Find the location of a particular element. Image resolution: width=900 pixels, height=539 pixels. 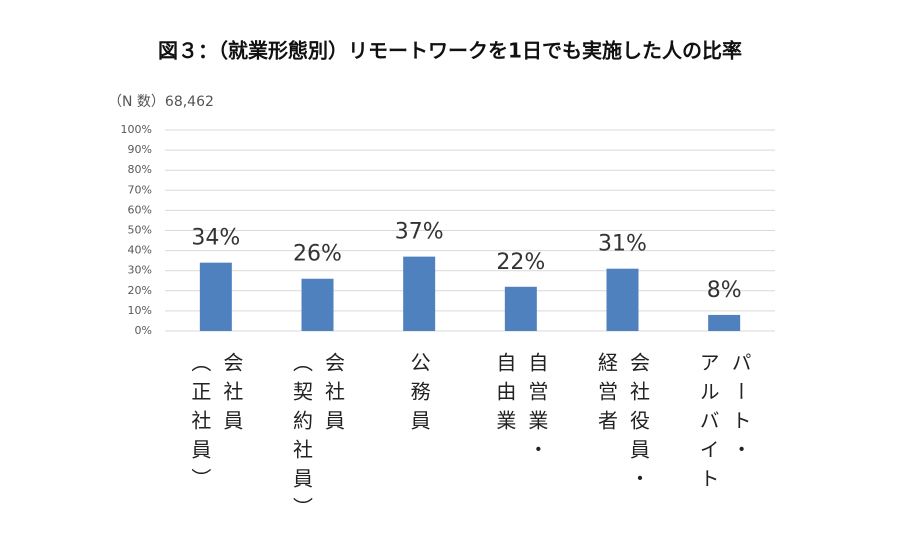

sample-note: （N 数）68,462 is located at coordinates (161, 102).